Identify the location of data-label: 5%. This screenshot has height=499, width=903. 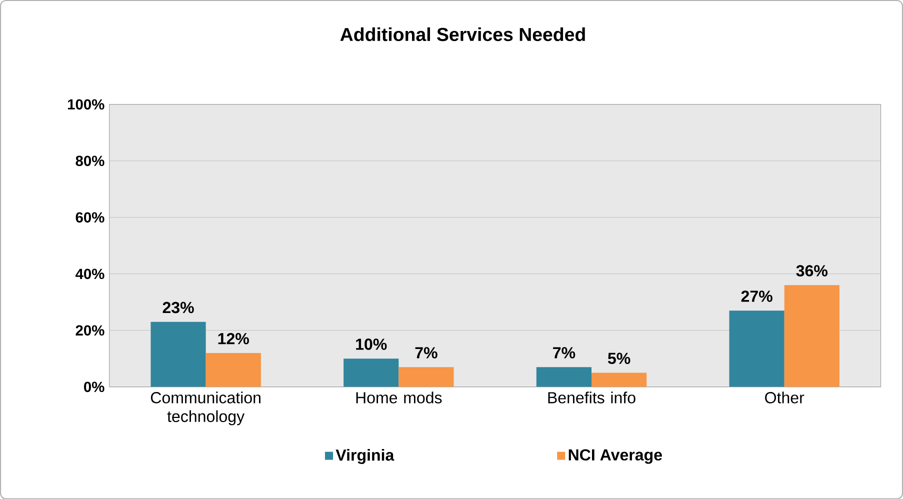
(619, 358).